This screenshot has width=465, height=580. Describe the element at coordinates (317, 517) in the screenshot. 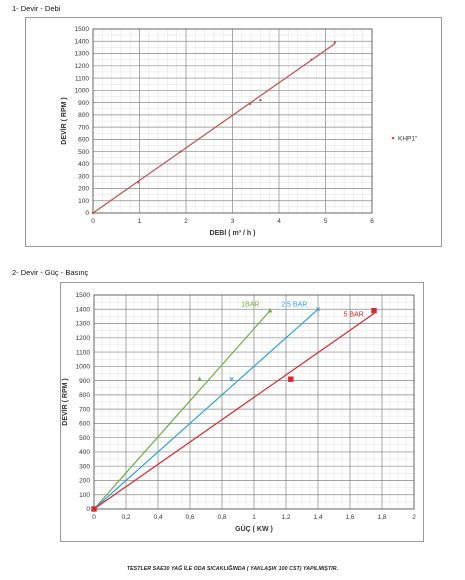

I see `x-tick-label: 1,4` at that location.